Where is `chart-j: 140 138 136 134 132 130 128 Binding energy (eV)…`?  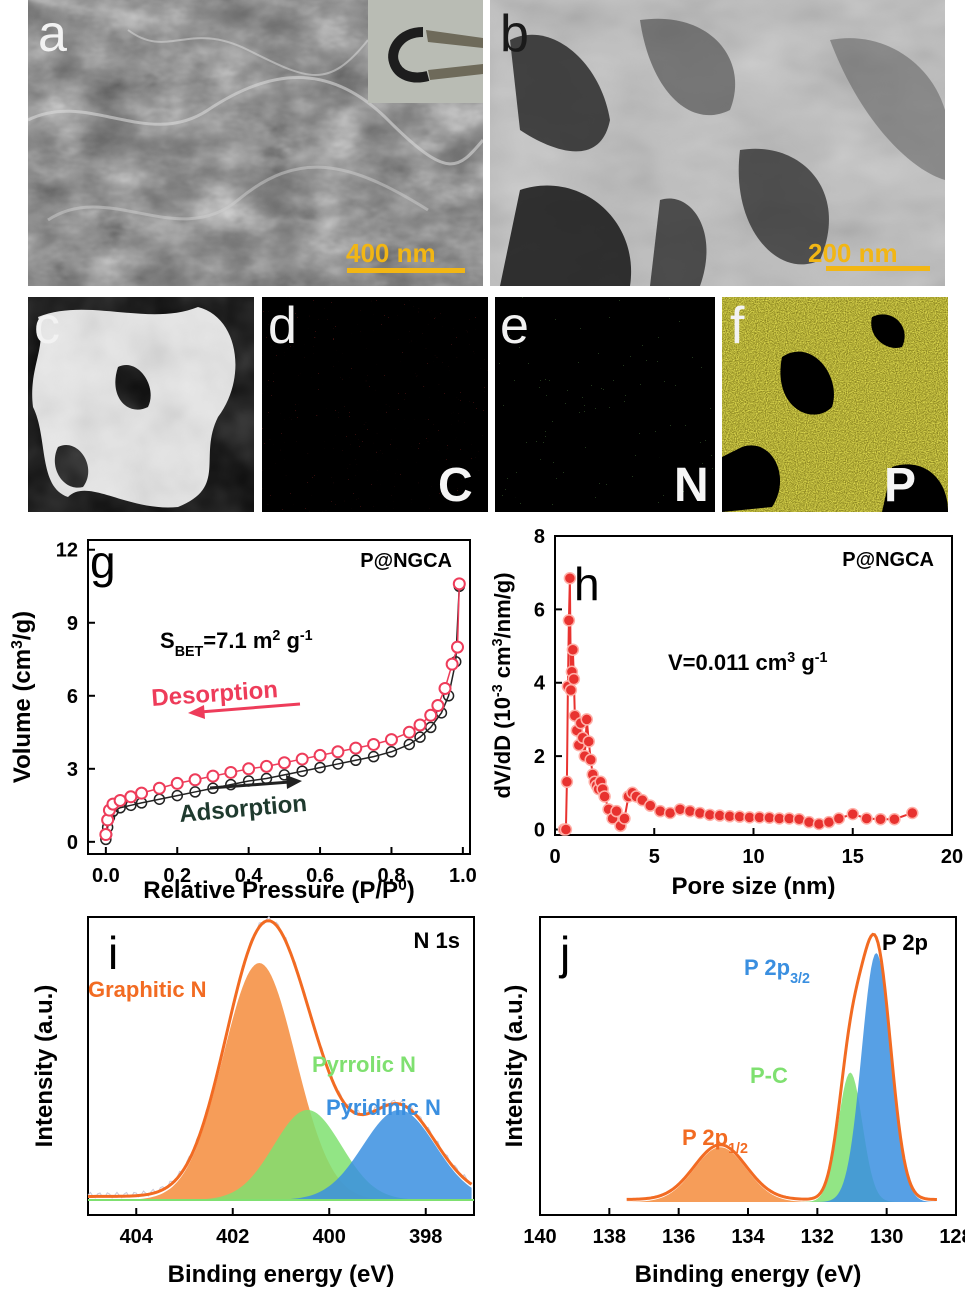 chart-j: 140 138 136 134 132 130 128 Binding energy (eV)… is located at coordinates (733, 1102).